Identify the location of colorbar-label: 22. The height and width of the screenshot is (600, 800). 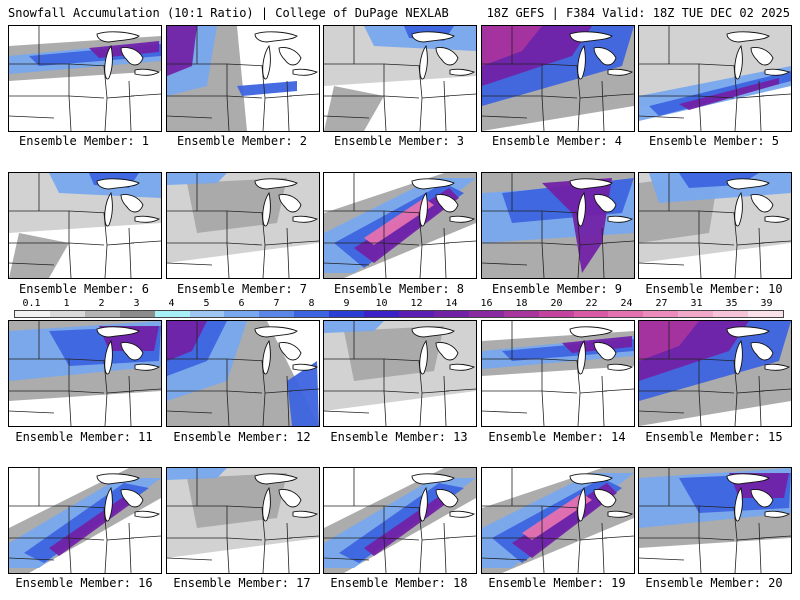
(591, 303).